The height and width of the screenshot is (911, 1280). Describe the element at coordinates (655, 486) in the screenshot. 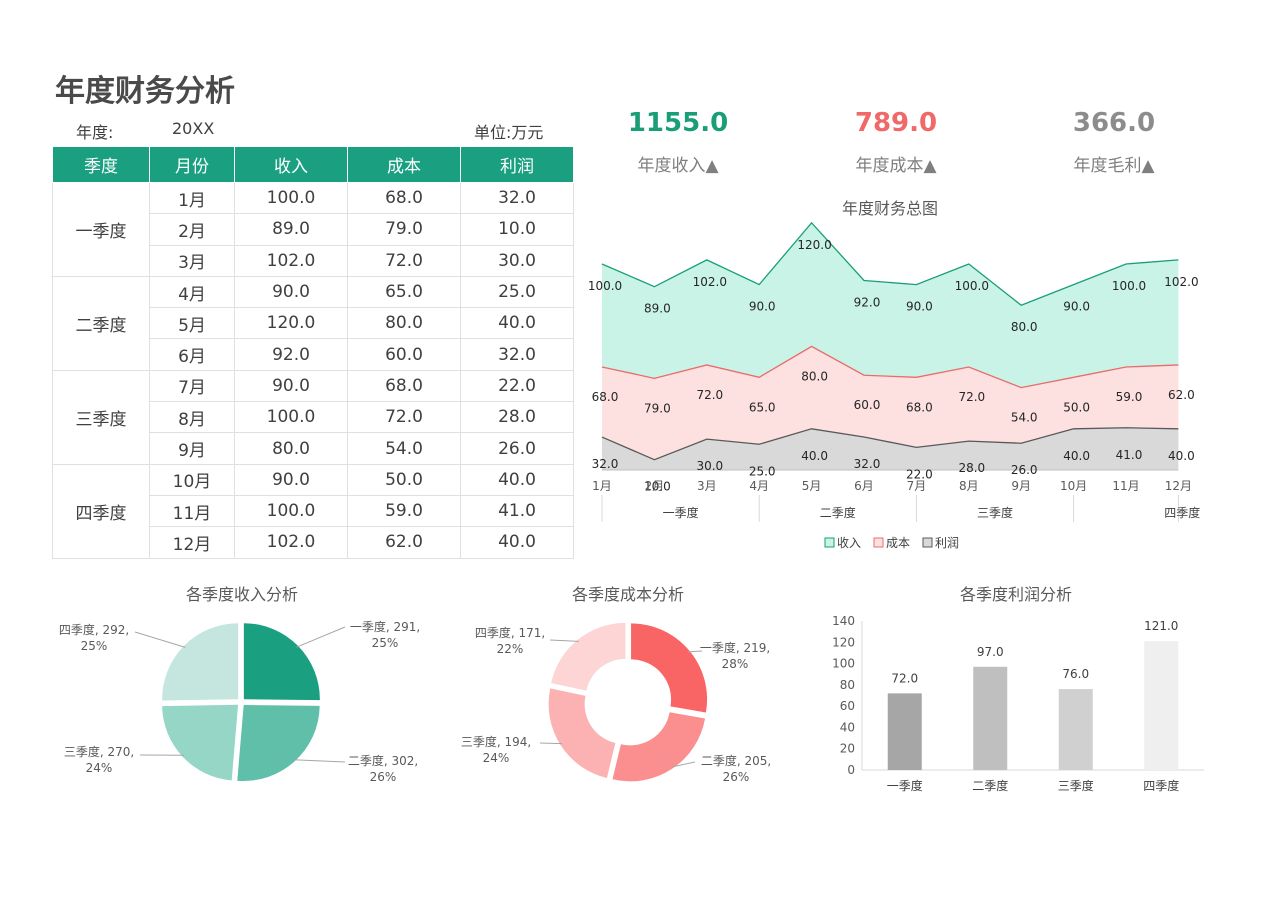

I see `x-tick-label: 2月` at that location.